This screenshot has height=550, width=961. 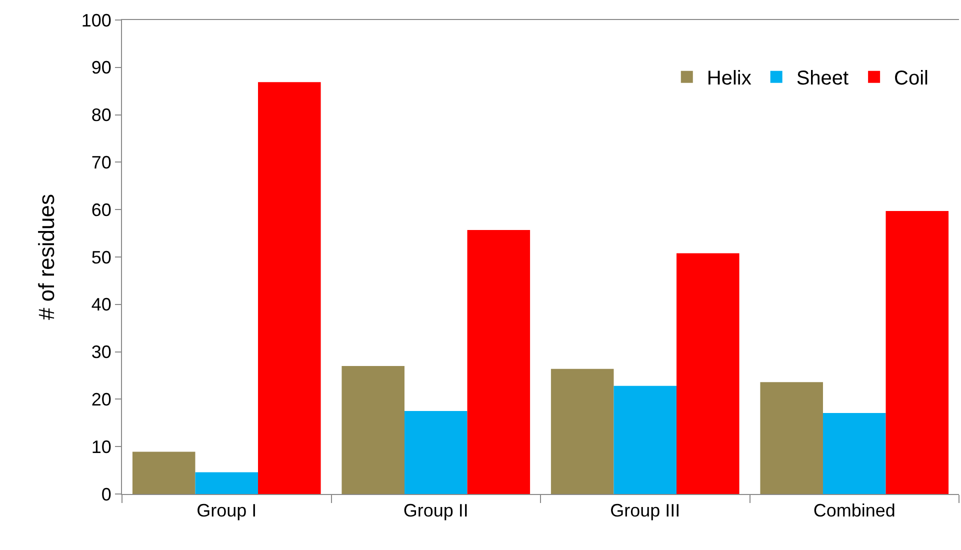 I want to click on y-tick-label: 30, so click(x=101, y=352).